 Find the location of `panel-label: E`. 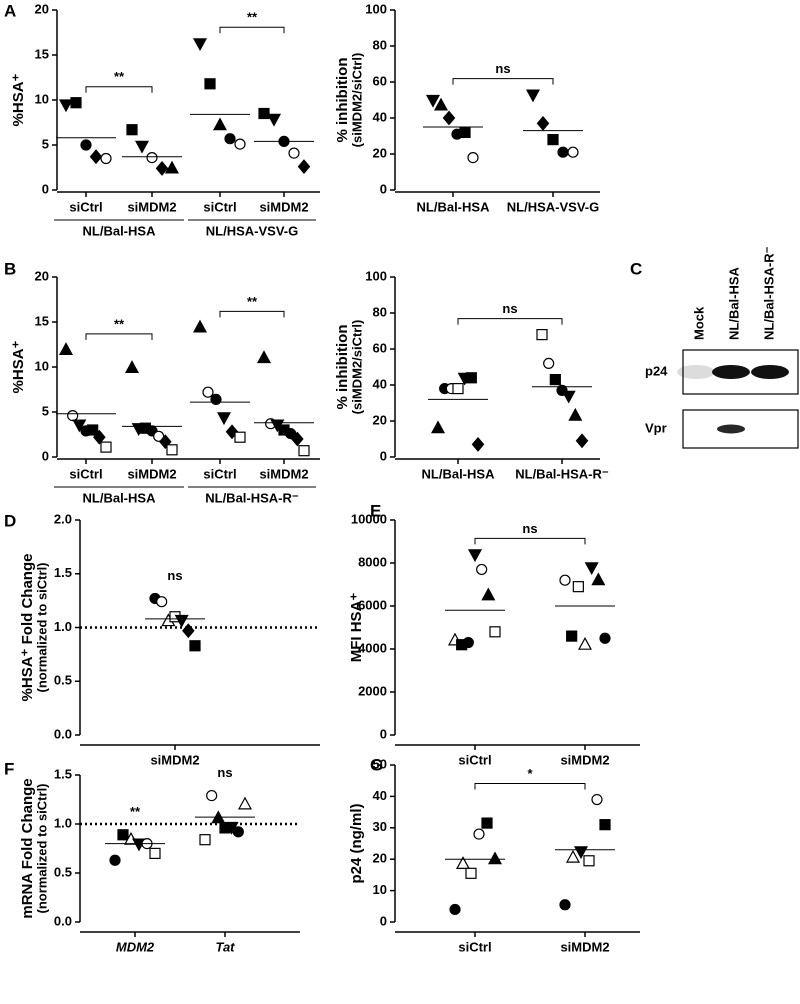

panel-label: E is located at coordinates (375, 510).